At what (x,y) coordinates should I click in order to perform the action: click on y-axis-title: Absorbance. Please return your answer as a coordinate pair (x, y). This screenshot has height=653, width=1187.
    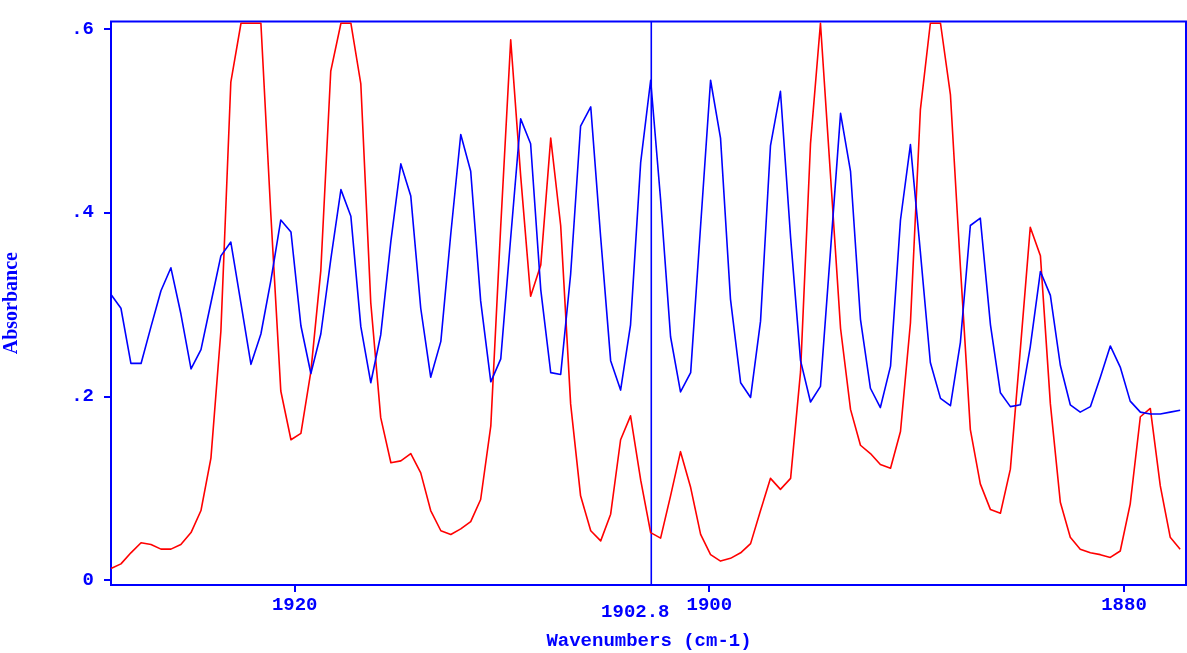
    Looking at the image, I should click on (11, 303).